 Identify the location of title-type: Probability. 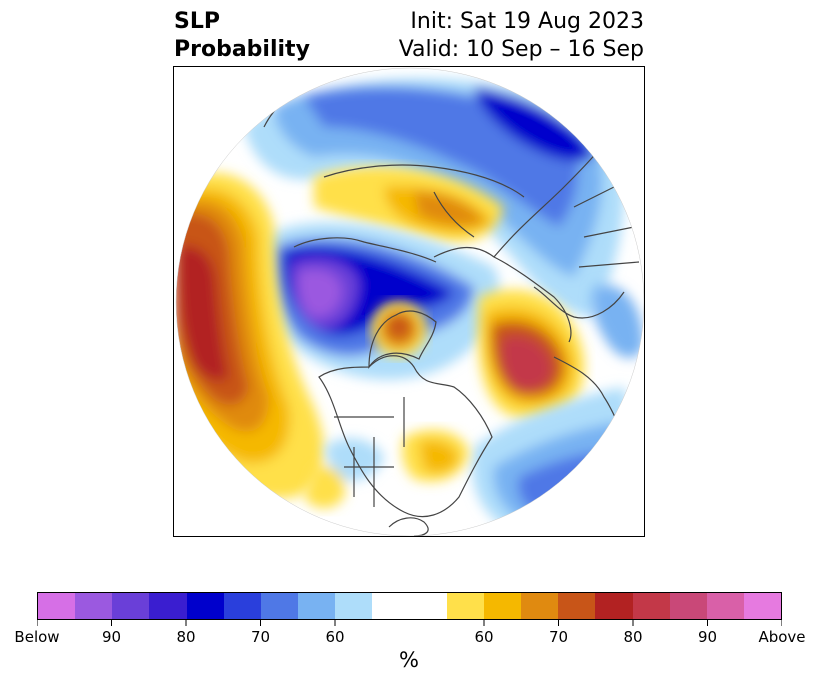
(242, 49).